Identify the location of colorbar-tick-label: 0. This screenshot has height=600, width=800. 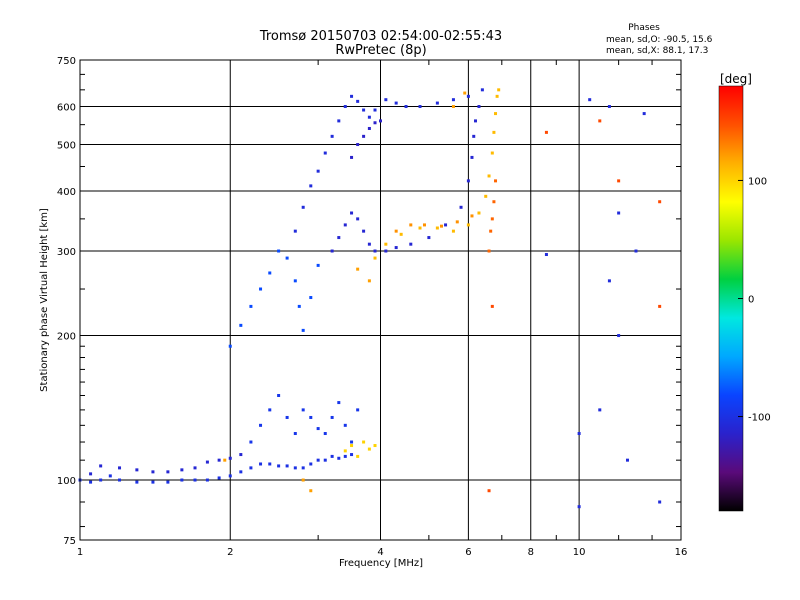
(751, 300).